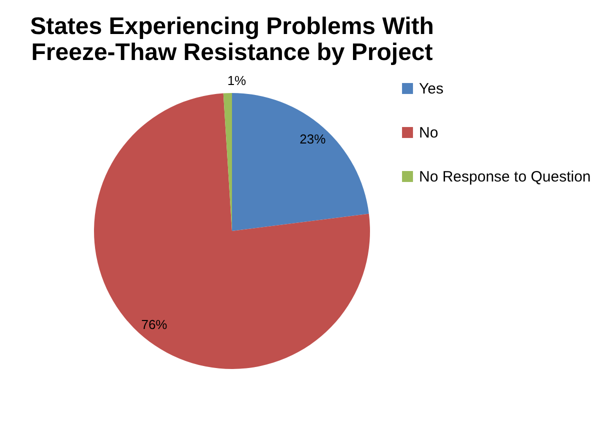  Describe the element at coordinates (232, 39) in the screenshot. I see `chart-title: States Experiencing Problems With Freeze-Thaw Resistance by Project` at that location.